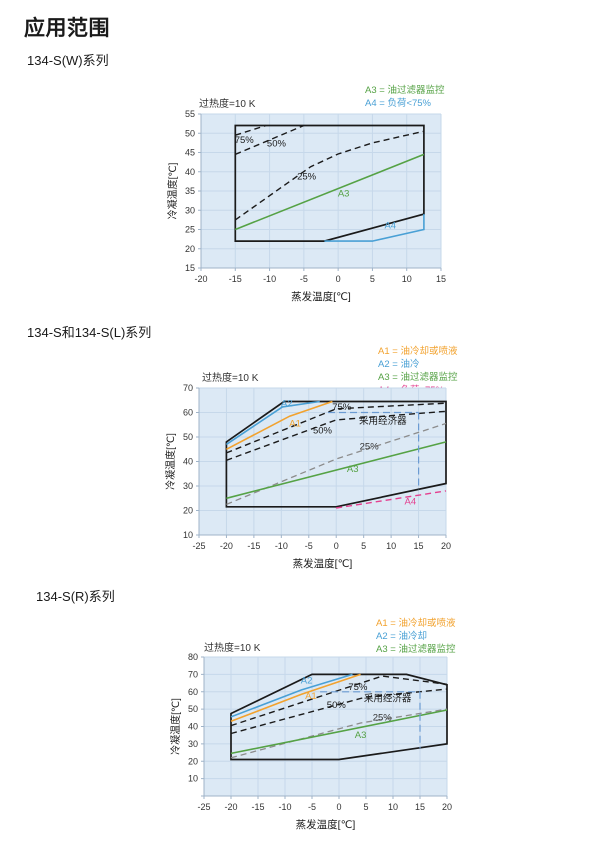 The image size is (601, 841). What do you see at coordinates (404, 97) in the screenshot?
I see `chart-legend: A3 = 油过滤器监控 A4 = 负荷<75%` at bounding box center [404, 97].